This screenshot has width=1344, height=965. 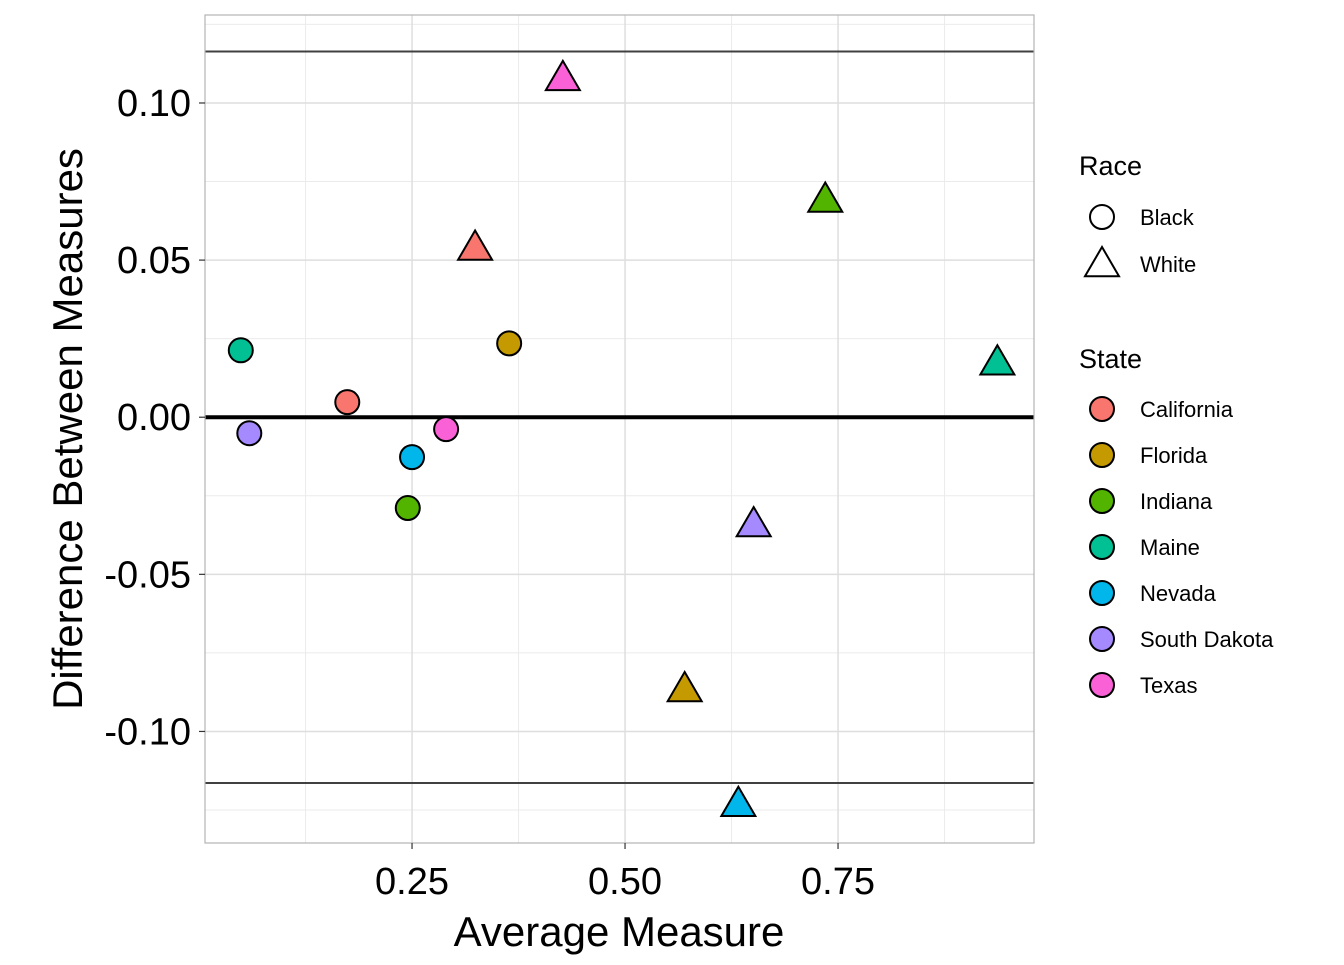 What do you see at coordinates (625, 882) in the screenshot?
I see `x-tick-label: 0.50` at bounding box center [625, 882].